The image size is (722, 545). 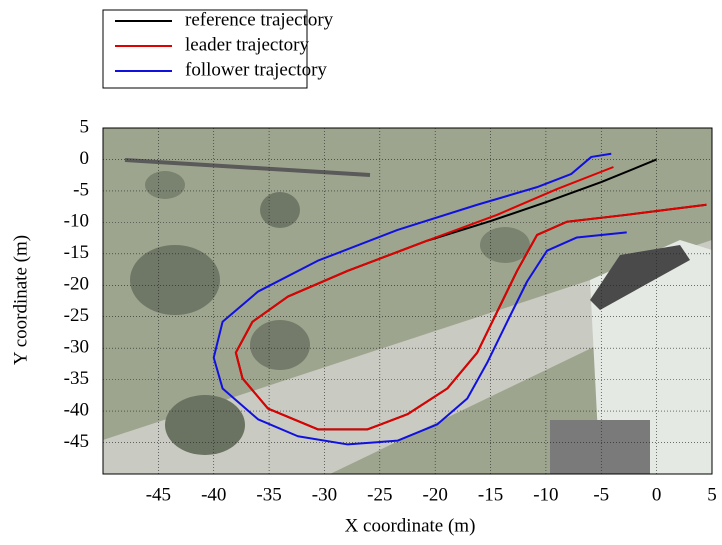 What do you see at coordinates (76, 409) in the screenshot?
I see `y-tick-label: -40` at bounding box center [76, 409].